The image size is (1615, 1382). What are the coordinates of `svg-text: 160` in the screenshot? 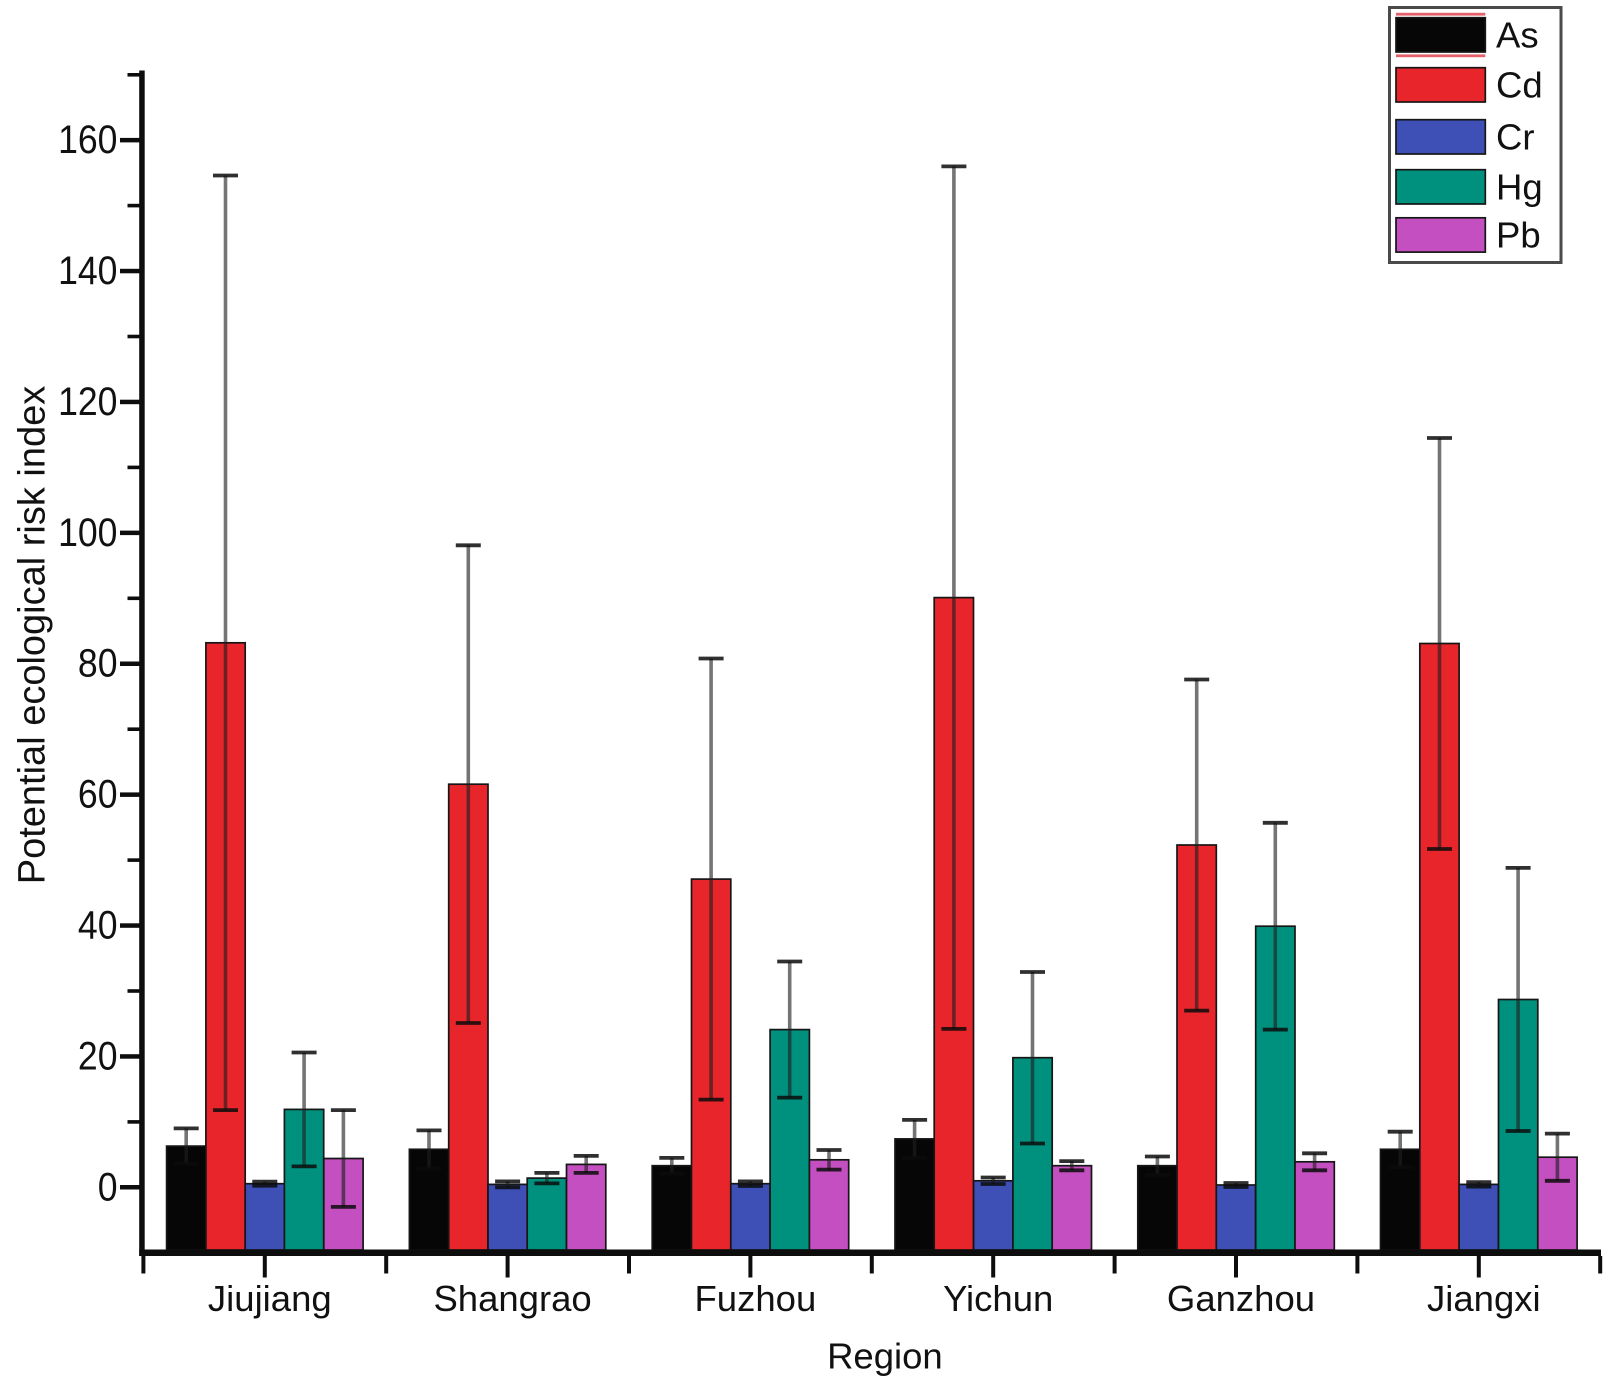 It's located at (87, 140).